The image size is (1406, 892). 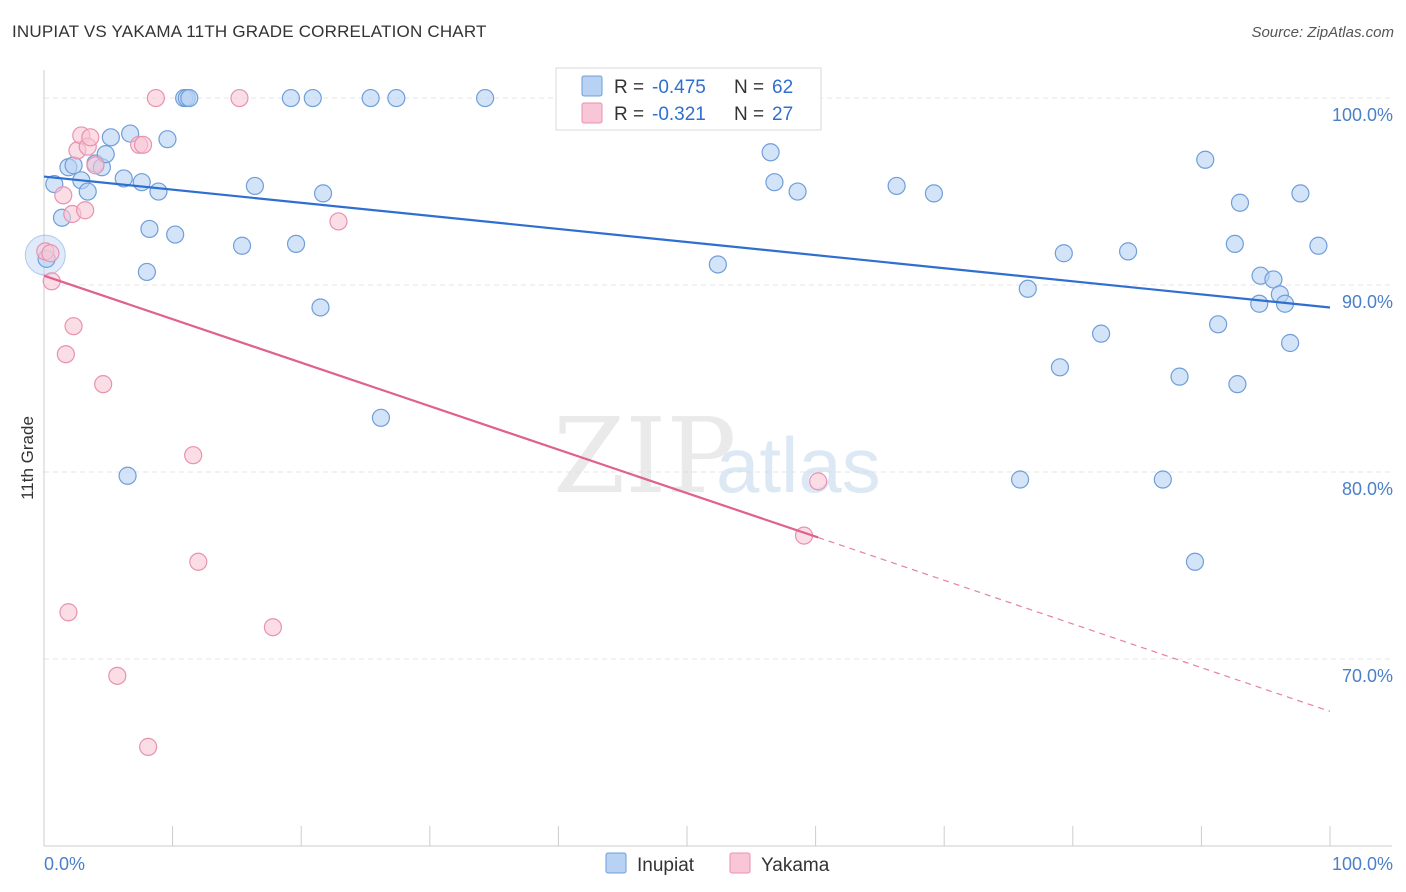 I want to click on y-tick-label: 70.0%, so click(x=1367, y=676).